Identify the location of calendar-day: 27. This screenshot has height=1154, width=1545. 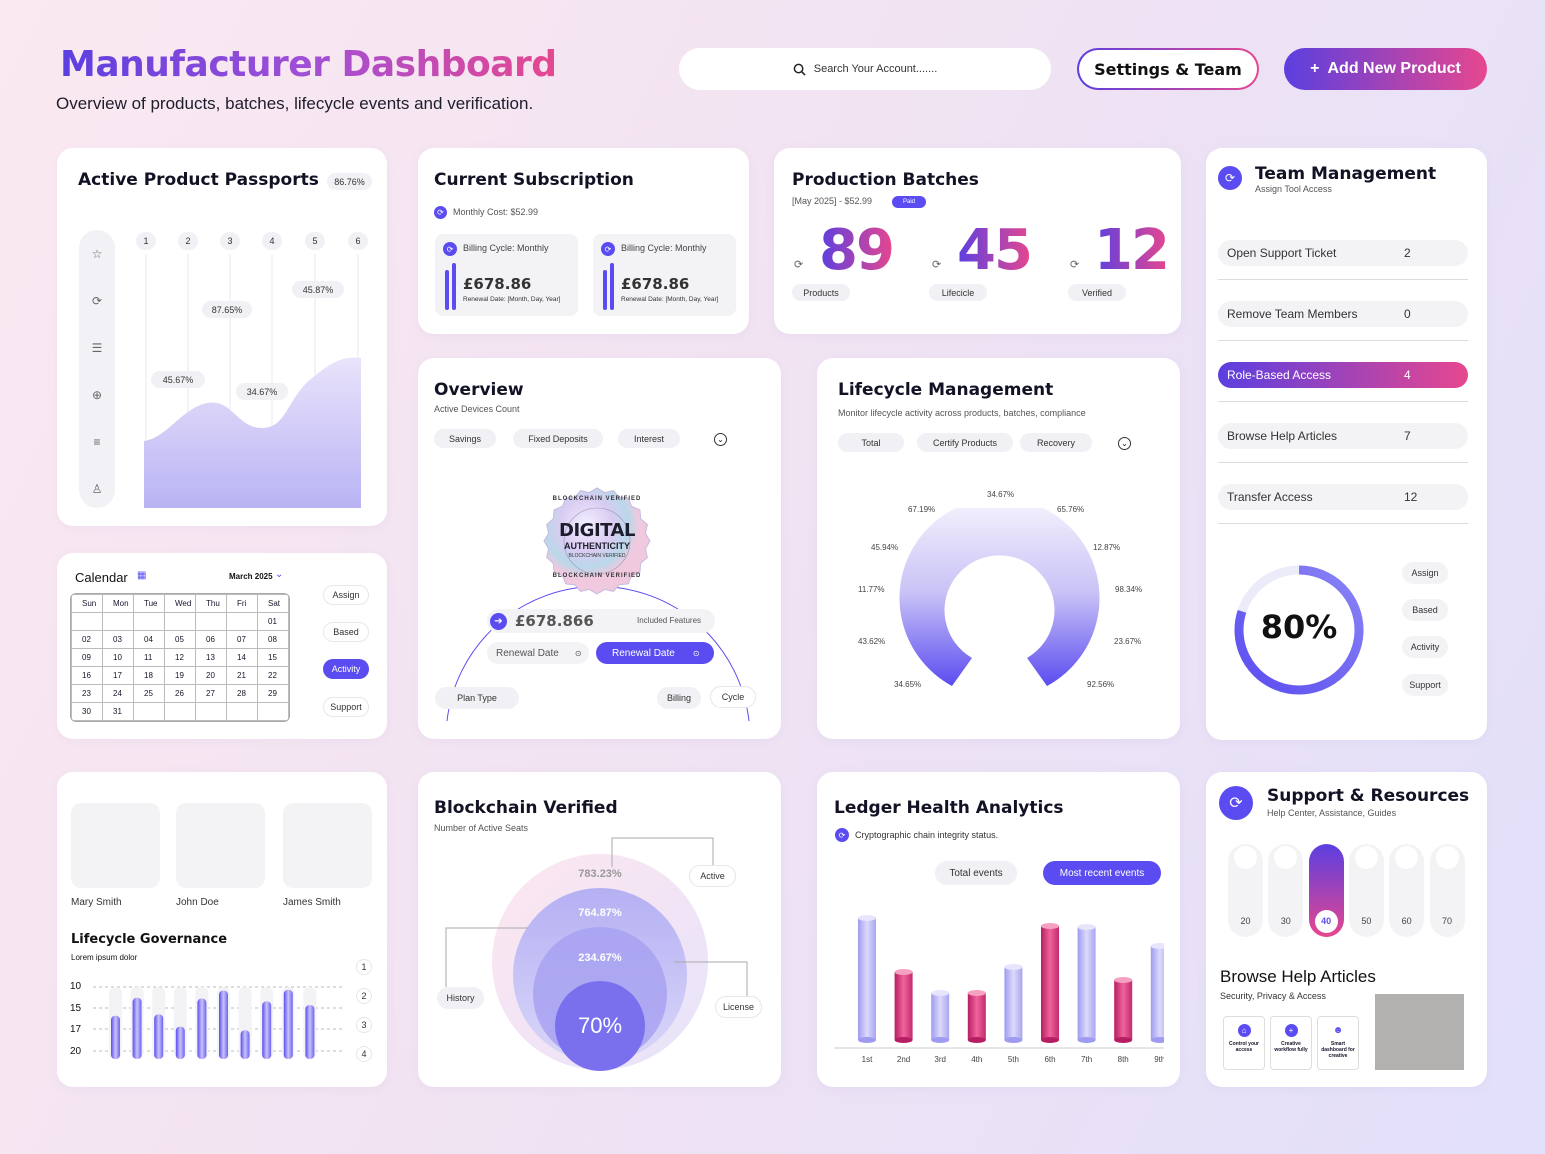
(211, 693).